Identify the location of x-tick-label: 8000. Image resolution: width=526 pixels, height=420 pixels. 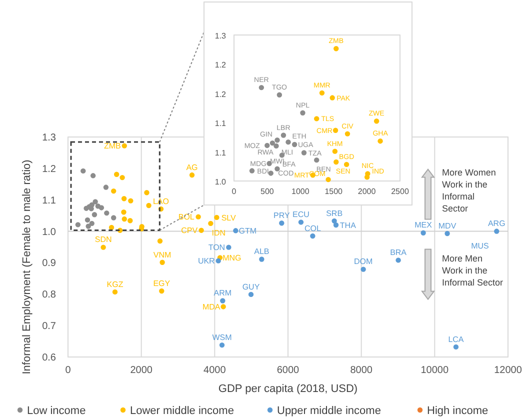
(361, 370).